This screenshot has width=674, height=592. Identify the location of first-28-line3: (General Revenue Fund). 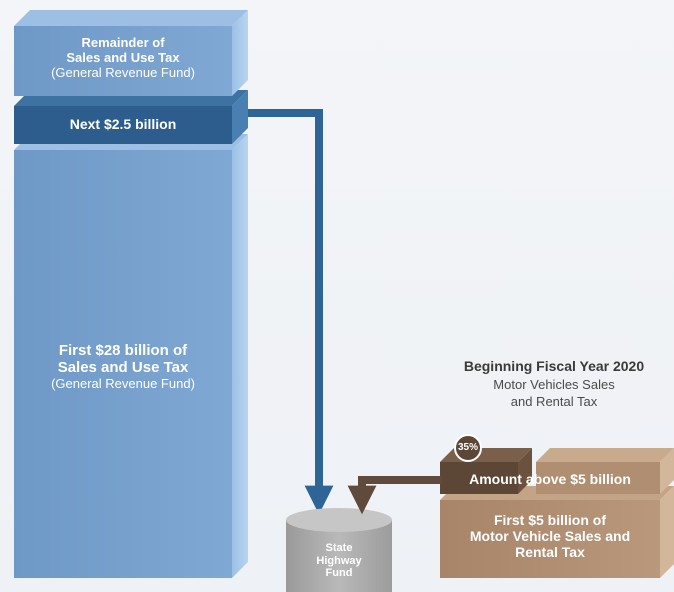
(123, 383).